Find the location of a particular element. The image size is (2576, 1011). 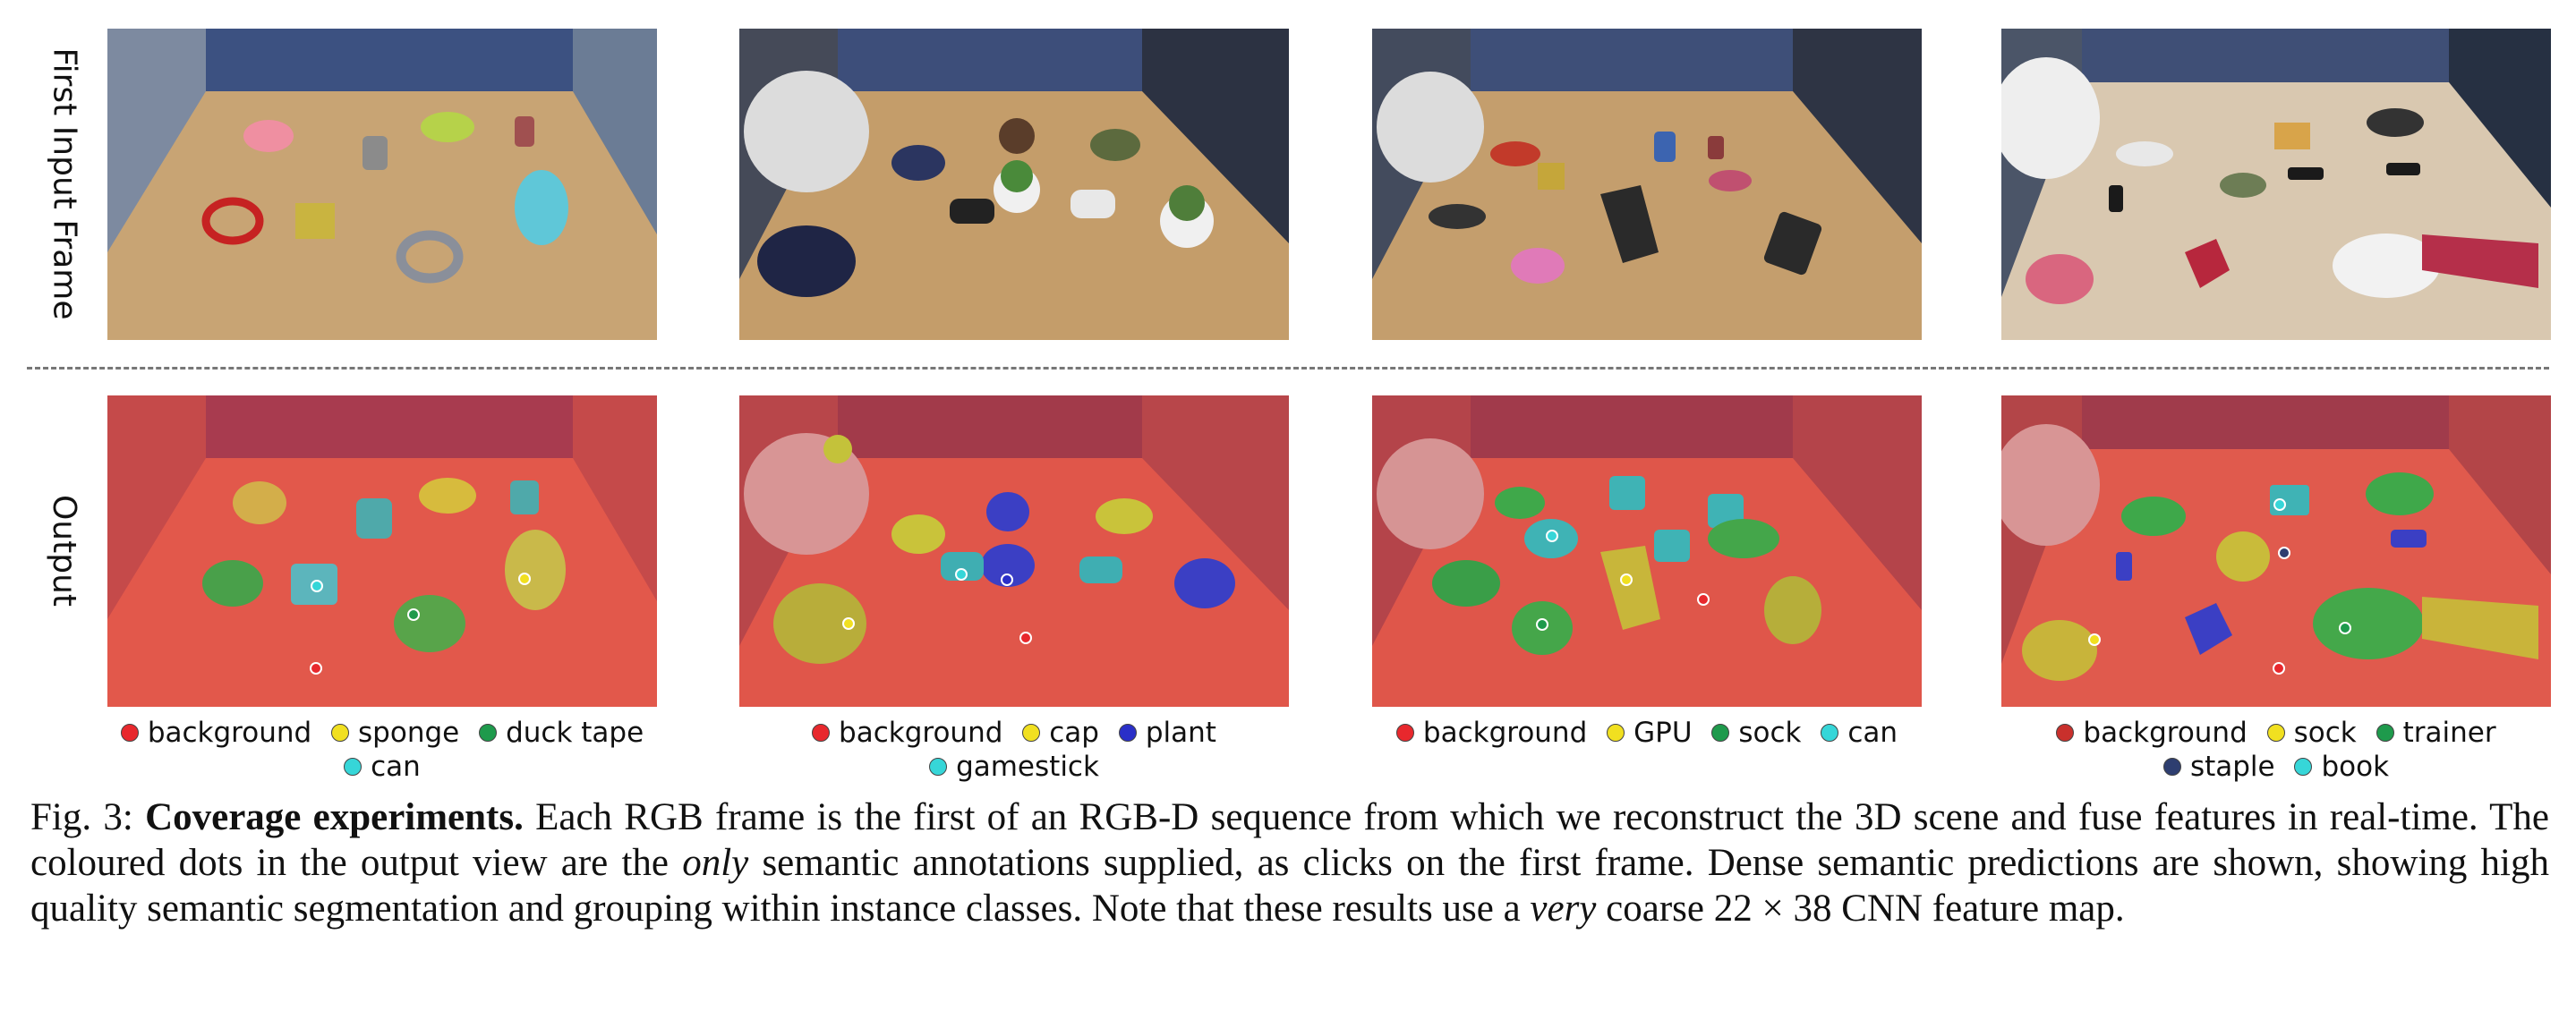

legend-panel-4: background sock trainer staple book is located at coordinates (2276, 750).